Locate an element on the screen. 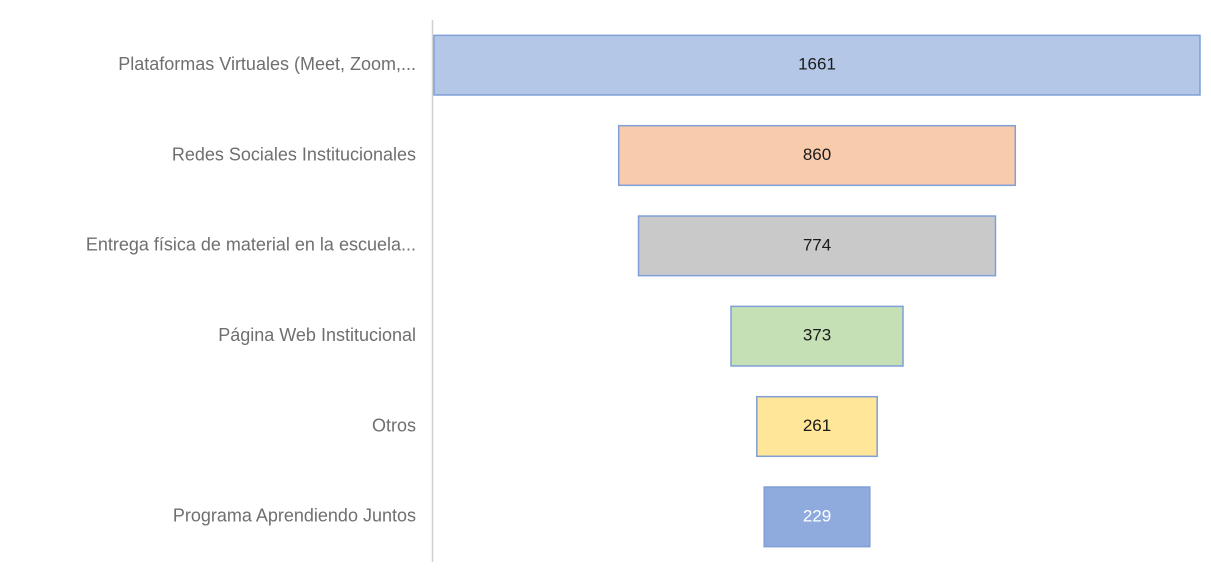  value-label: 860 is located at coordinates (817, 154).